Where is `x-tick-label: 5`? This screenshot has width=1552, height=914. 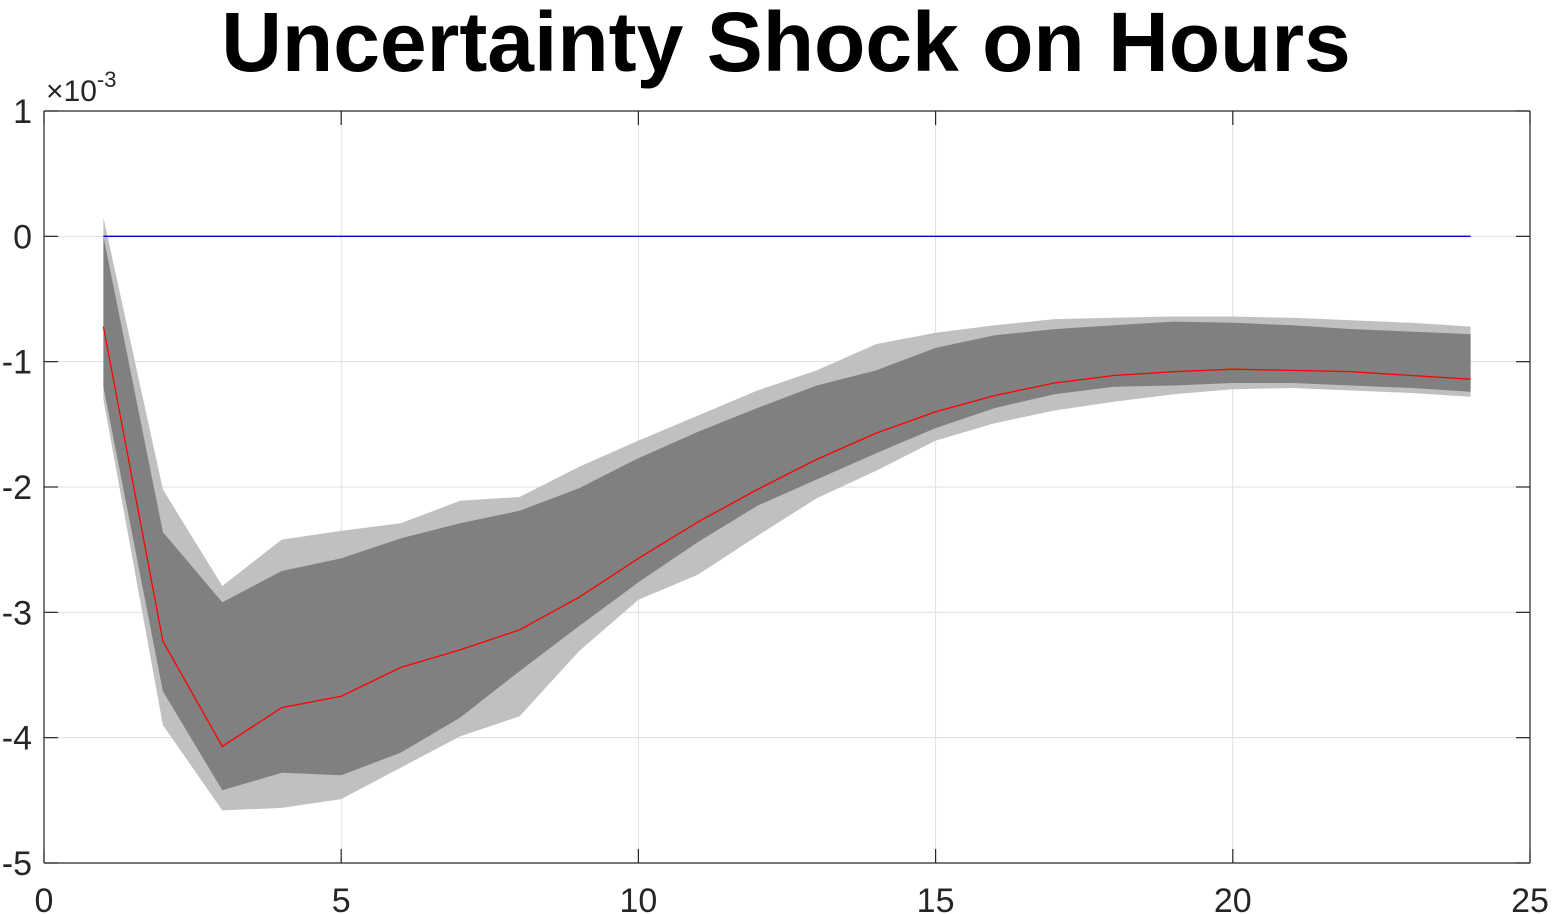 x-tick-label: 5 is located at coordinates (341, 898).